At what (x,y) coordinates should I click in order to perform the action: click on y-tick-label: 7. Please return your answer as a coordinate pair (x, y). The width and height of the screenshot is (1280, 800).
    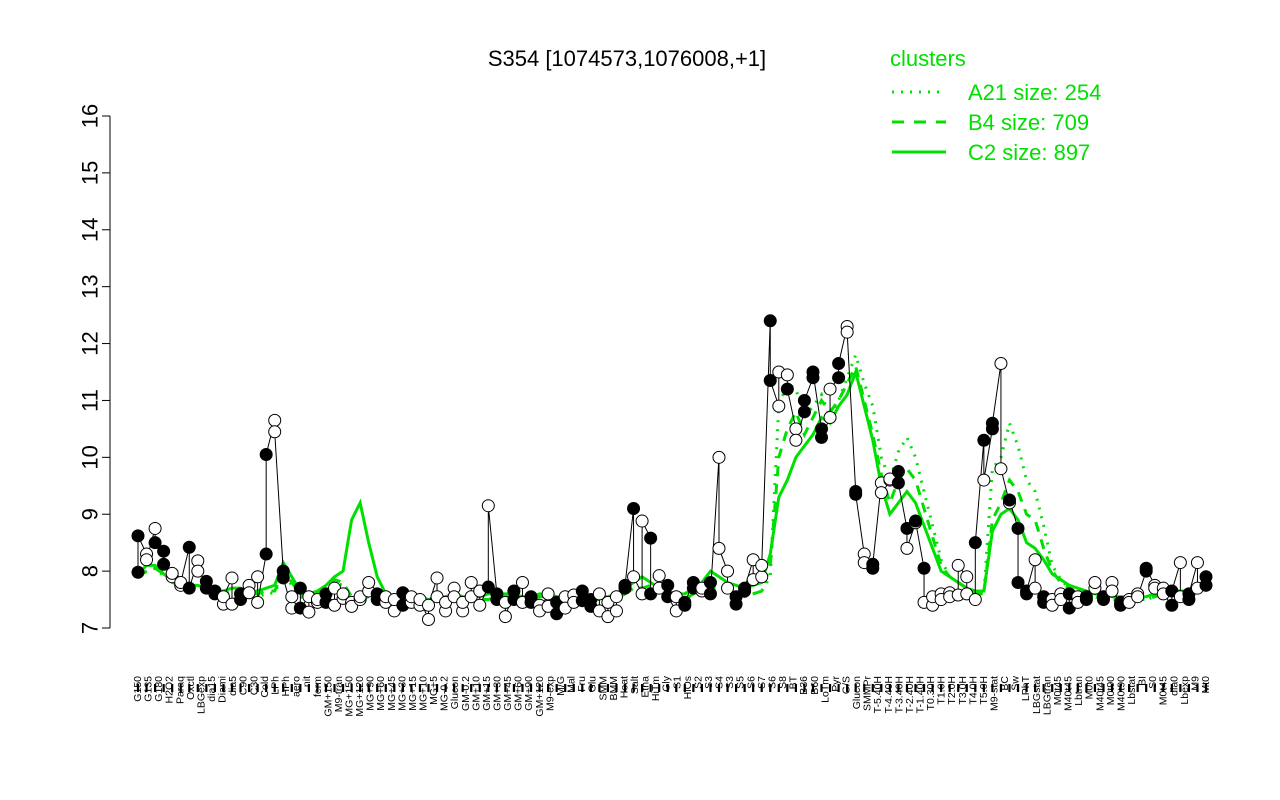
    Looking at the image, I should click on (90, 628).